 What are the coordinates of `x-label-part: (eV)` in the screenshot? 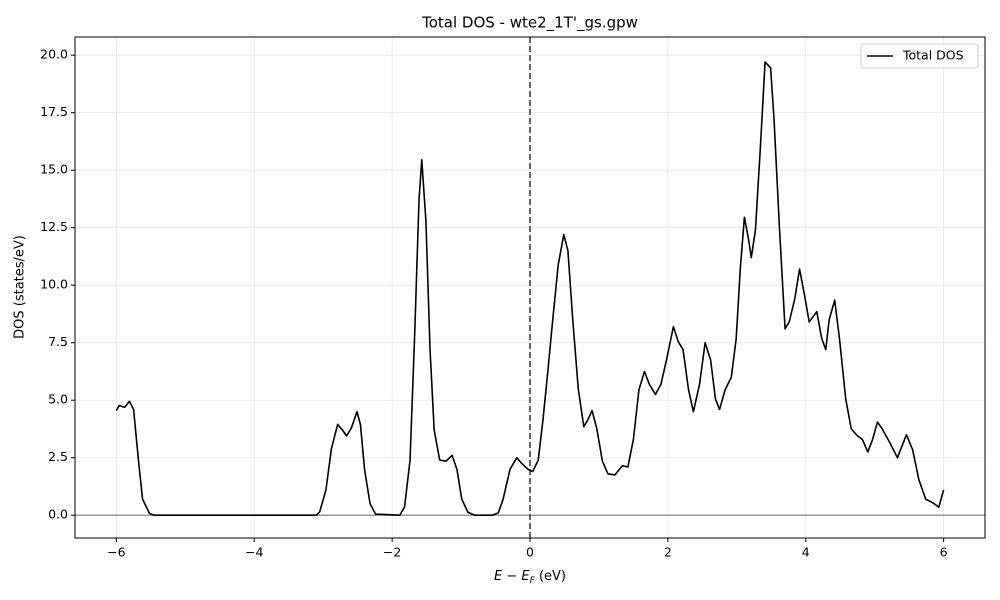 It's located at (550, 576).